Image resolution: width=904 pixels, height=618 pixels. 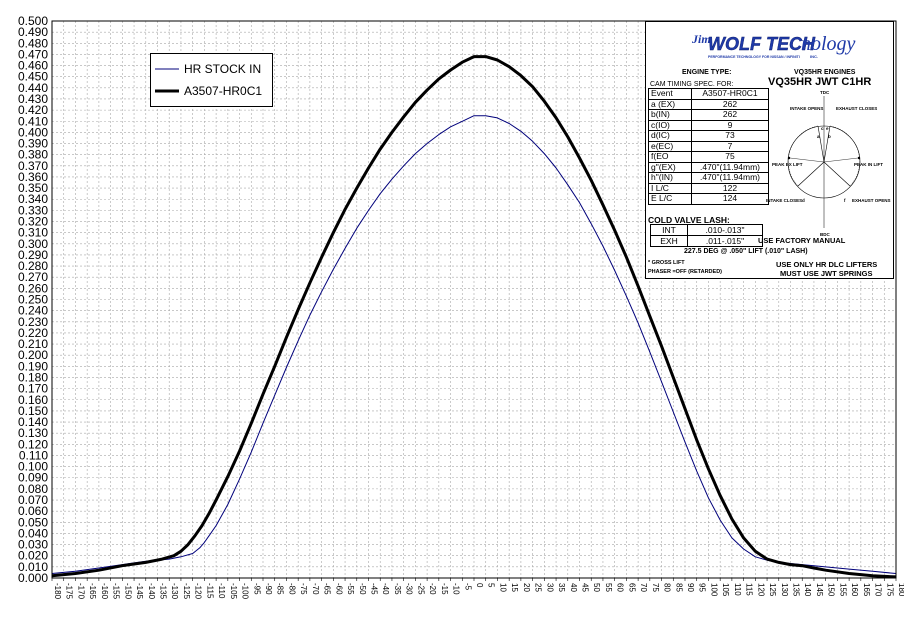 I want to click on x-tick-label: 15, so click(x=514, y=587).